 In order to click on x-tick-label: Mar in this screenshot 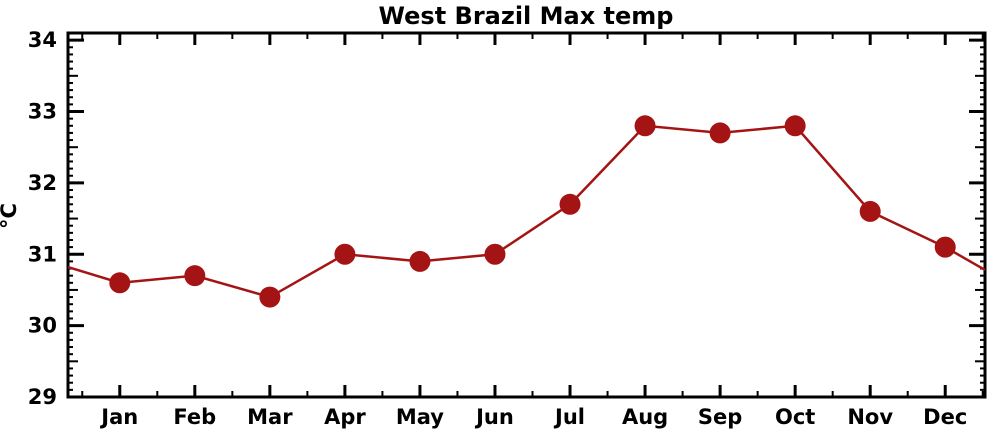, I will do `click(270, 417)`.